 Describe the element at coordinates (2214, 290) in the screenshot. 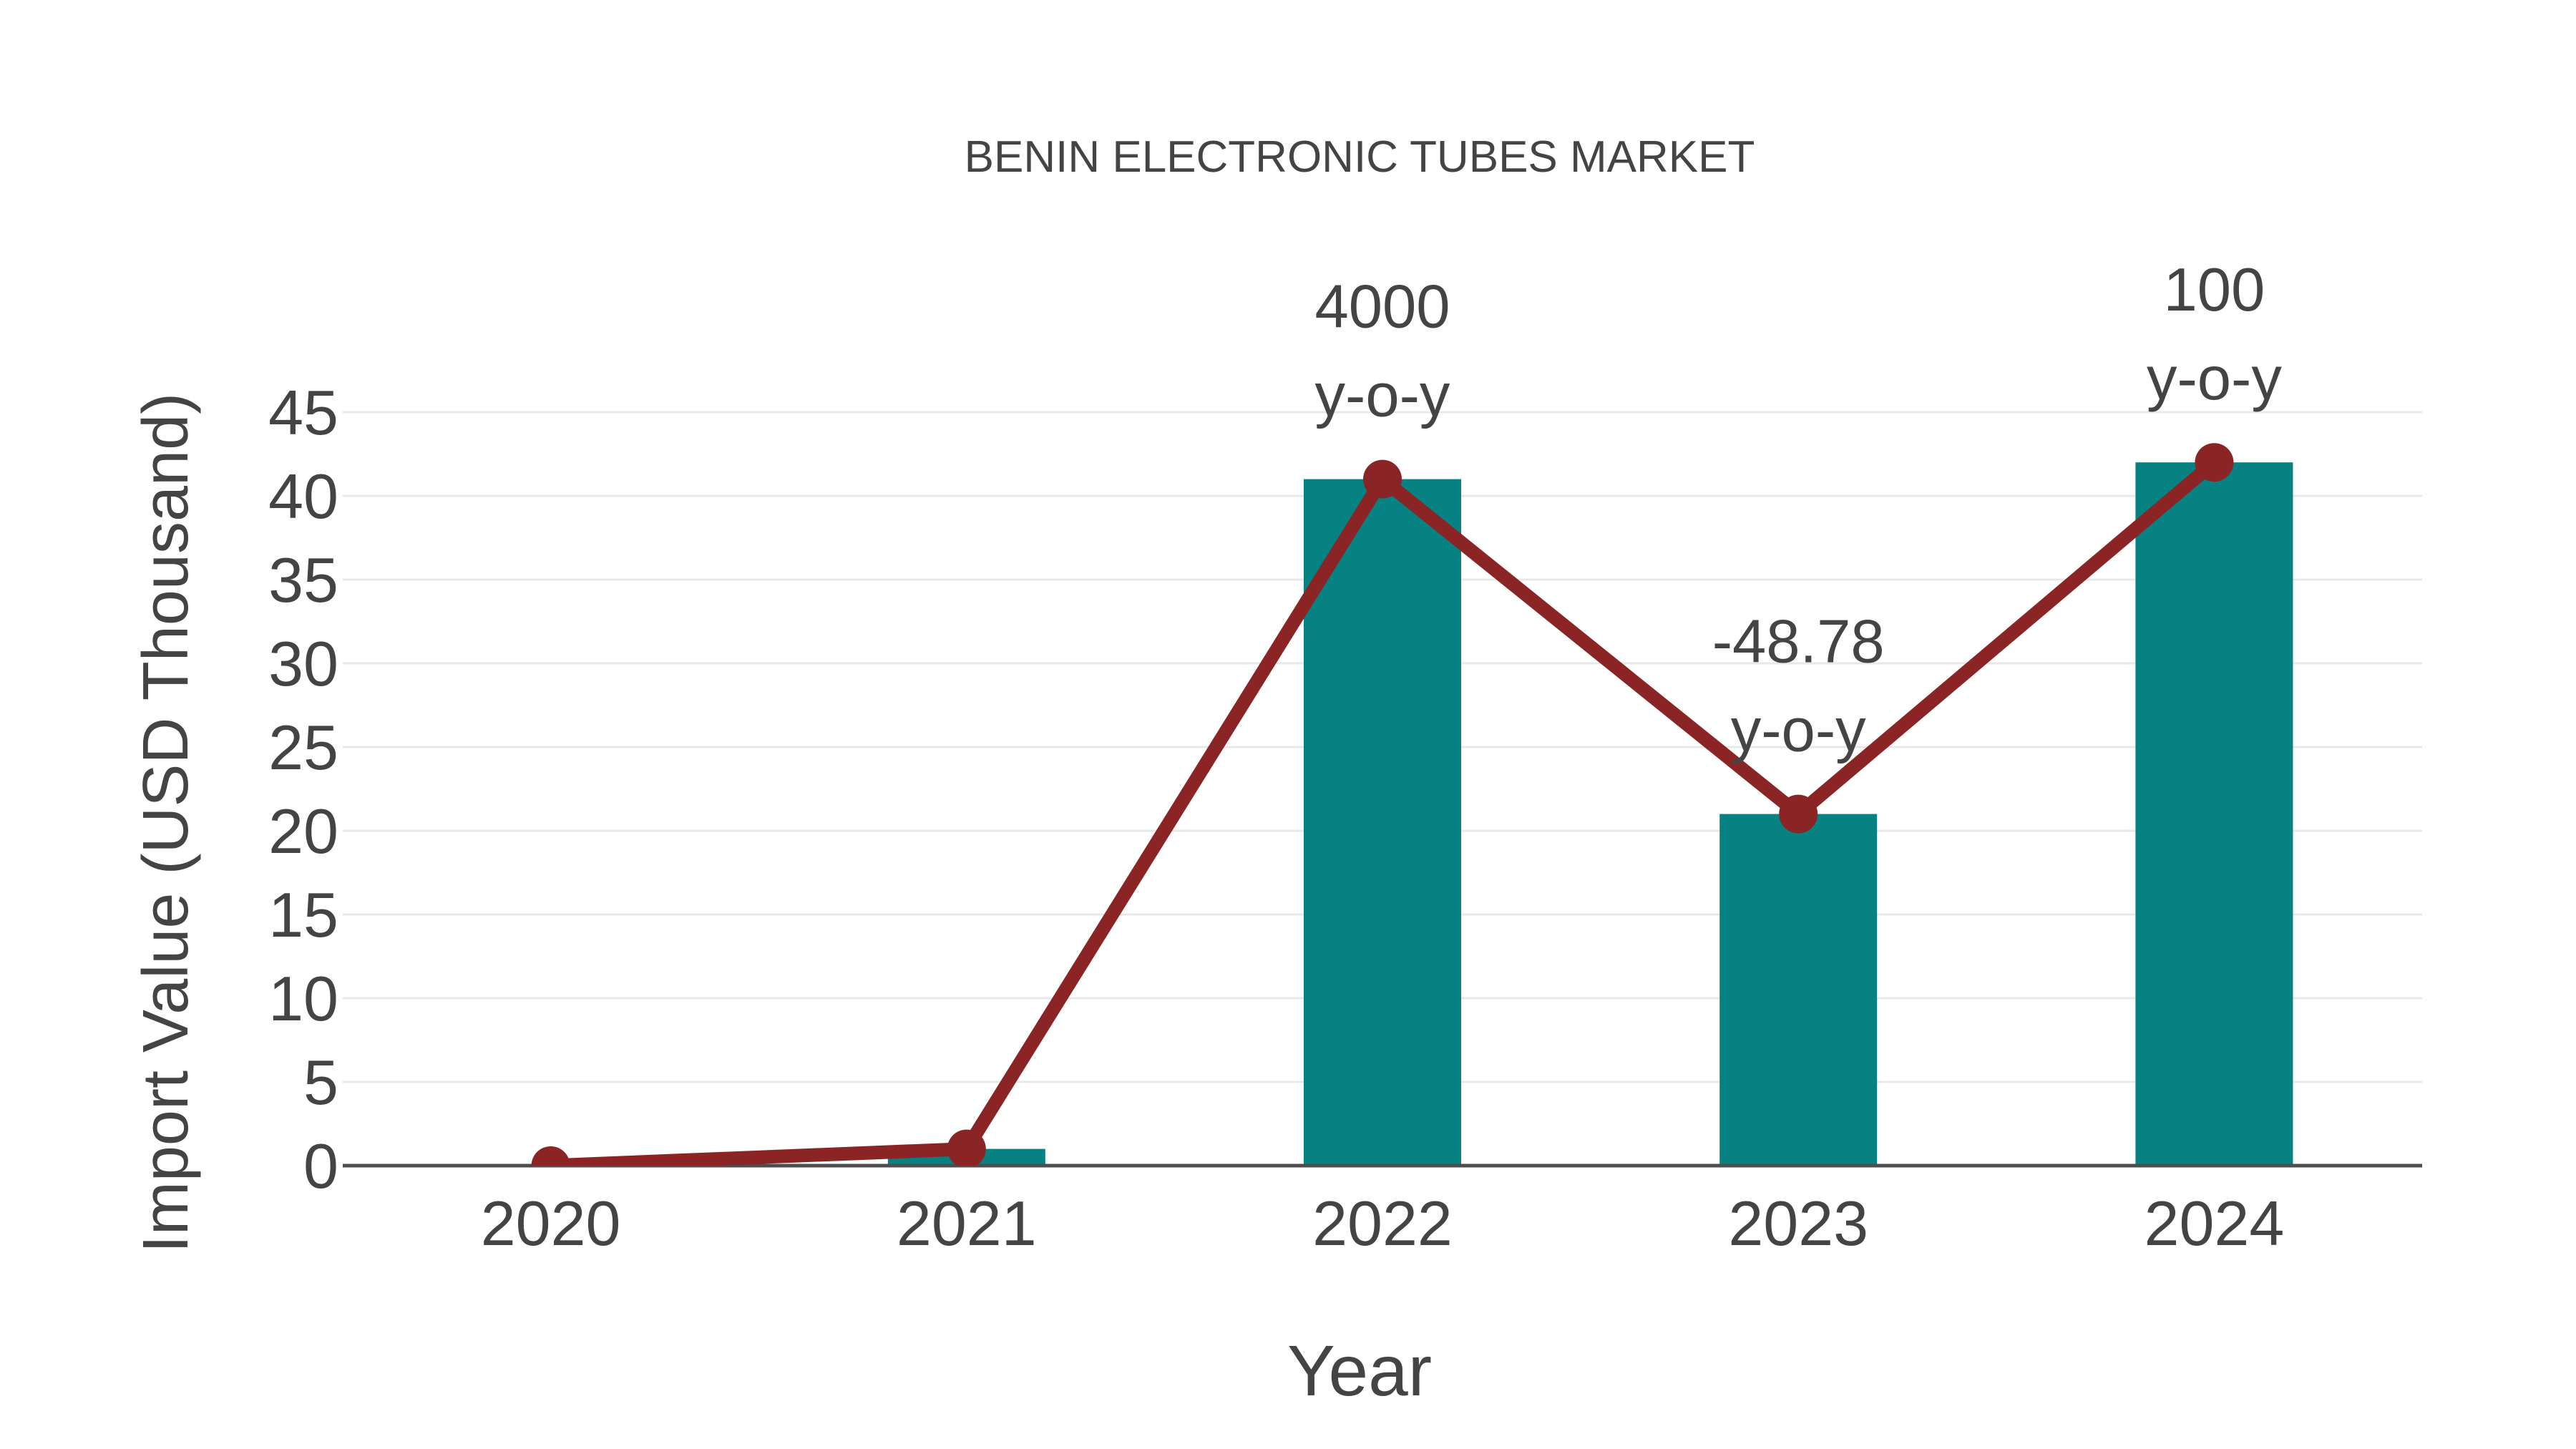

I see `annotation-value-2024: 100` at that location.